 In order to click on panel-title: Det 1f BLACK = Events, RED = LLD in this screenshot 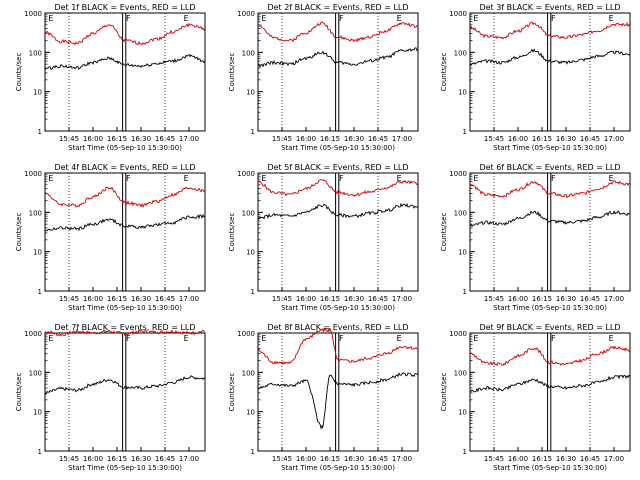, I will do `click(124, 7)`.